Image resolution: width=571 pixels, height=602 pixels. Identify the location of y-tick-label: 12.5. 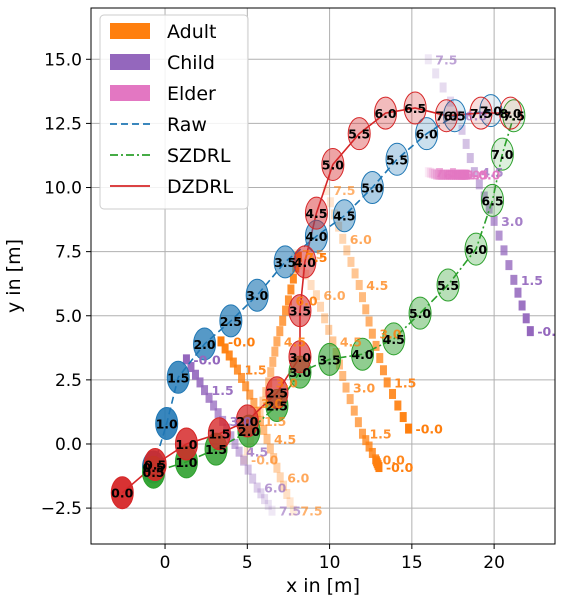
(63, 124).